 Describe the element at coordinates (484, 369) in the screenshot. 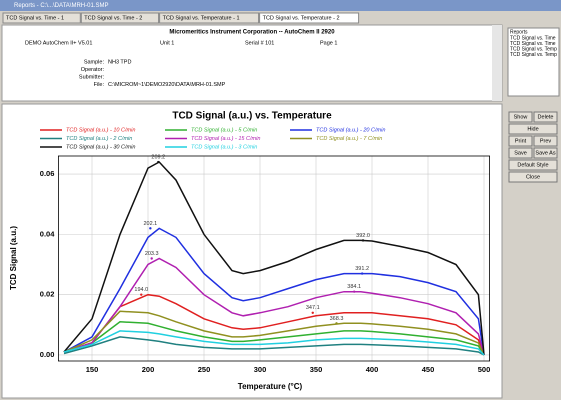

I see `x-tick-label: 500` at that location.